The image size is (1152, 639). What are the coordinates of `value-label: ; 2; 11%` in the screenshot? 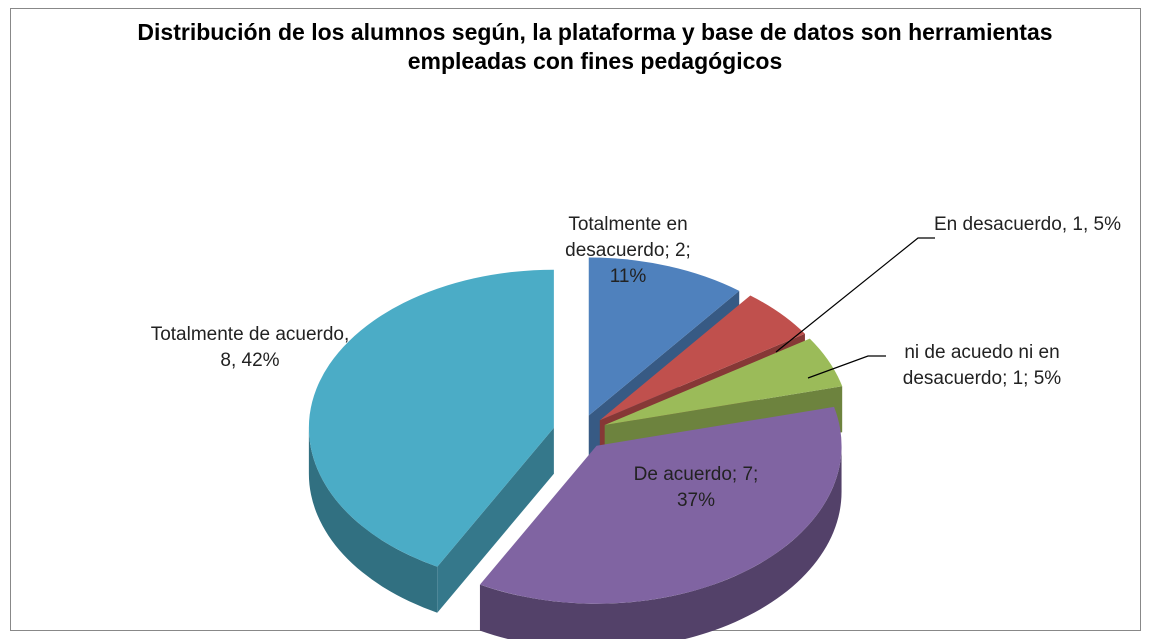 It's located at (650, 263).